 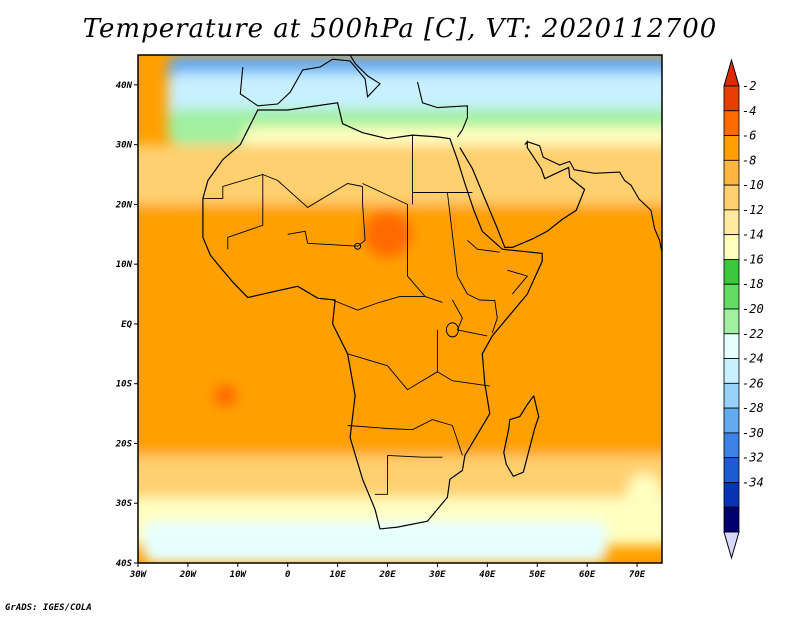 What do you see at coordinates (753, 309) in the screenshot?
I see `colorbar-label: -20` at bounding box center [753, 309].